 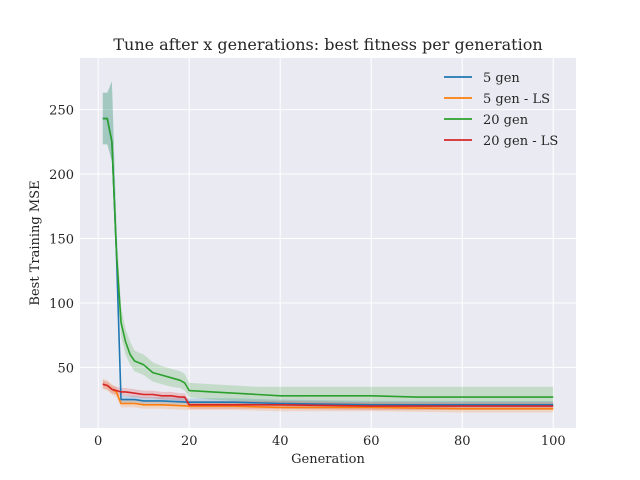 I want to click on y-axis-ticks: 50 100 150 200 250, so click(x=61, y=240).